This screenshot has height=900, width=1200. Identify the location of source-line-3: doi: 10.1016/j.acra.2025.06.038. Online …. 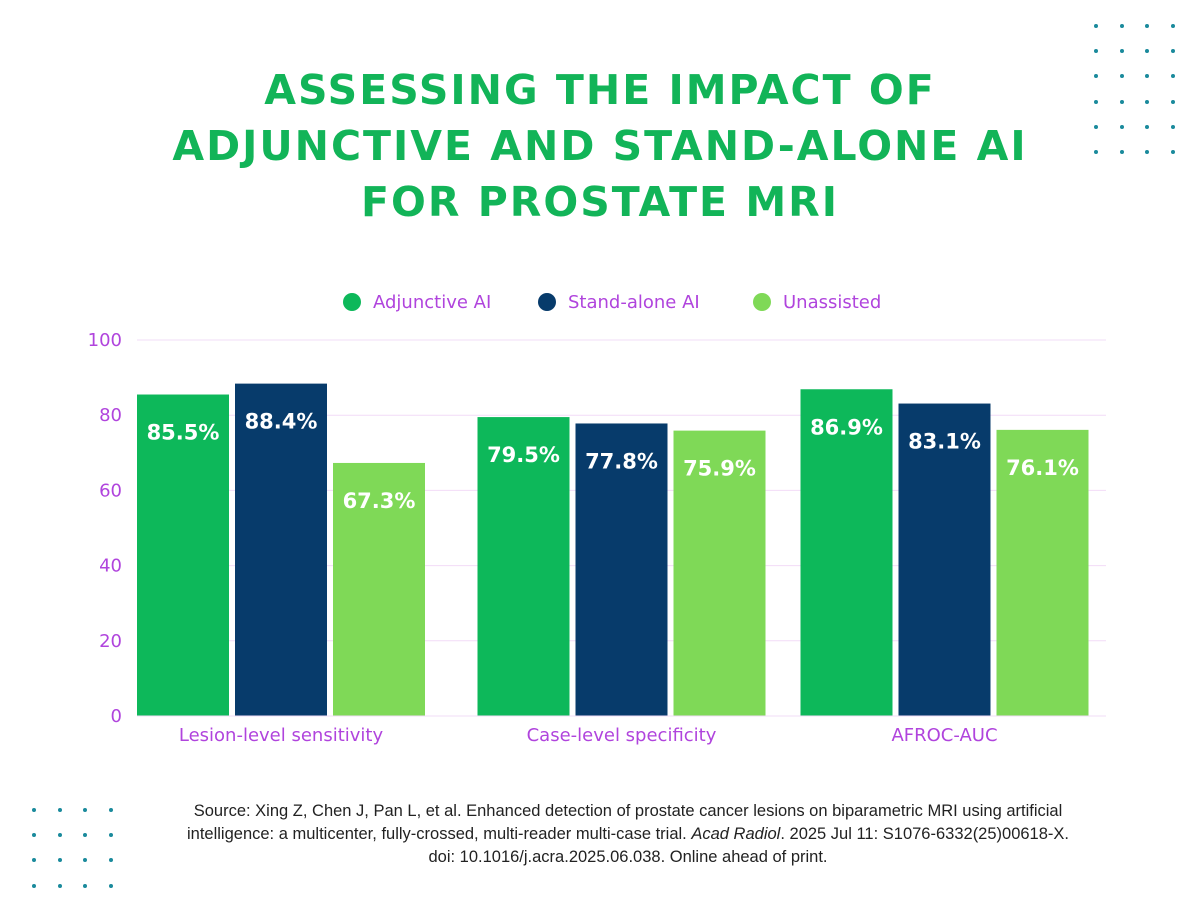
(628, 857).